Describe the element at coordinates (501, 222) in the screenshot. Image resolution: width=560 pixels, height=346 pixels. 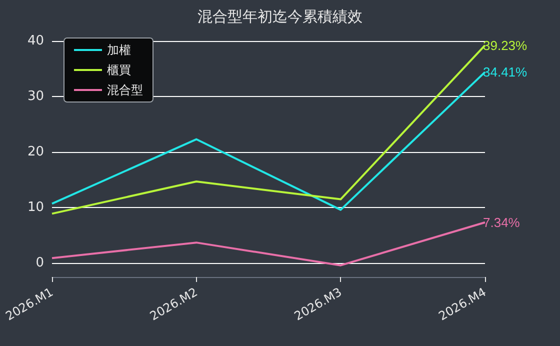
I see `data-label: 7.34%` at that location.